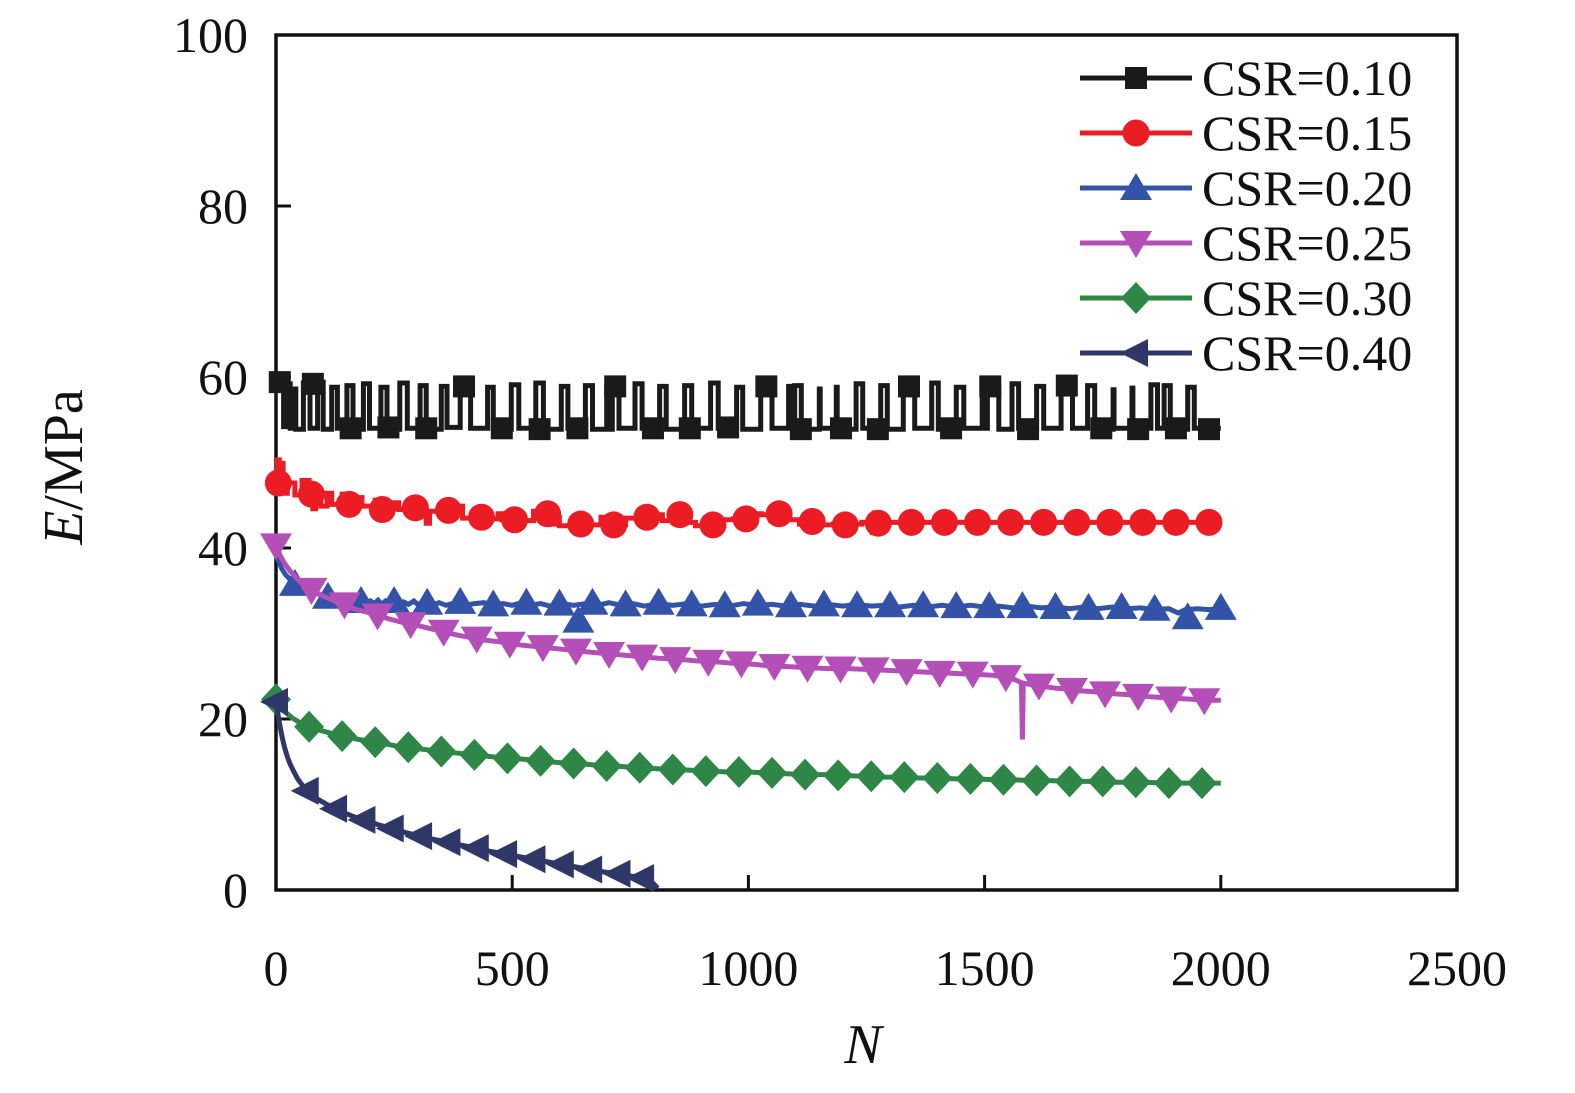  Describe the element at coordinates (748, 968) in the screenshot. I see `x-tick-label-1000: 1000` at that location.